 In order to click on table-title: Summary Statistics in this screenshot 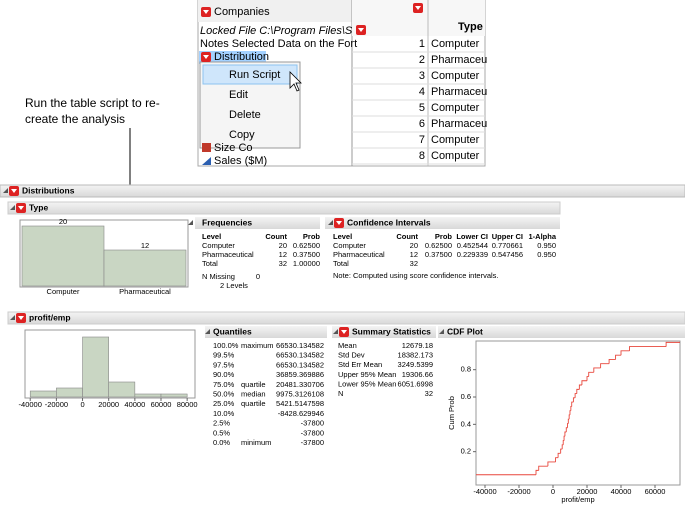, I will do `click(391, 331)`.